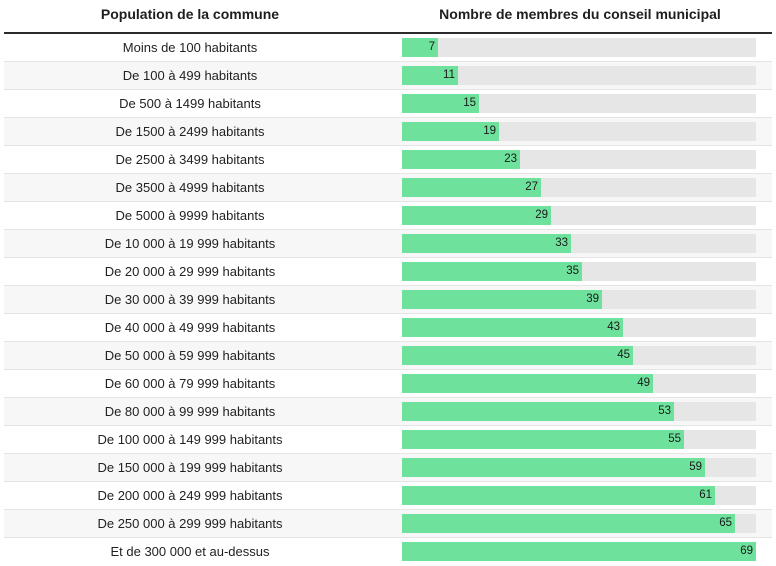 The height and width of the screenshot is (566, 776). Describe the element at coordinates (579, 187) in the screenshot. I see `bar-track: 27` at that location.